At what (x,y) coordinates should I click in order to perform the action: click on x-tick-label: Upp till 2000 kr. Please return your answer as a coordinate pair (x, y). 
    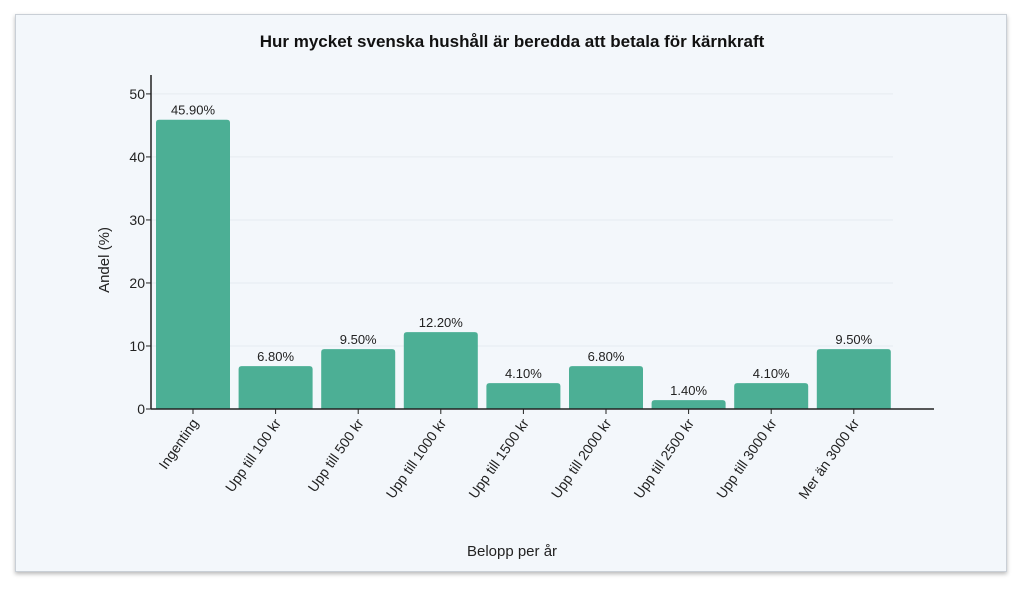
    Looking at the image, I should click on (581, 458).